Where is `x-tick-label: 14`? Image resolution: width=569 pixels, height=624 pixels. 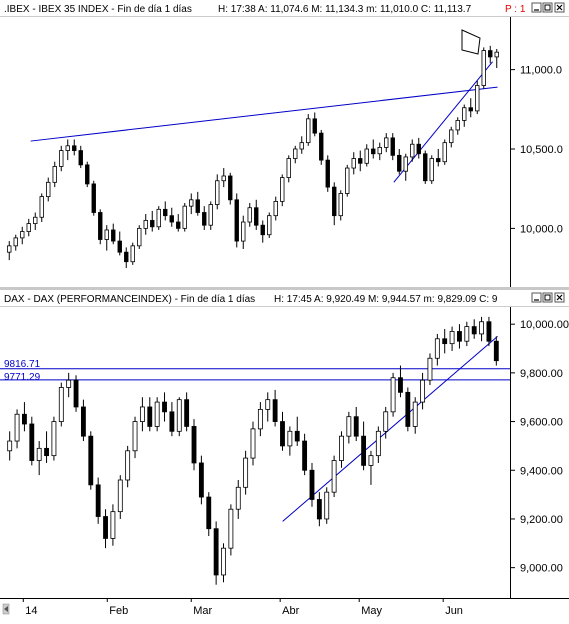
x-tick-label: 14 is located at coordinates (31, 611).